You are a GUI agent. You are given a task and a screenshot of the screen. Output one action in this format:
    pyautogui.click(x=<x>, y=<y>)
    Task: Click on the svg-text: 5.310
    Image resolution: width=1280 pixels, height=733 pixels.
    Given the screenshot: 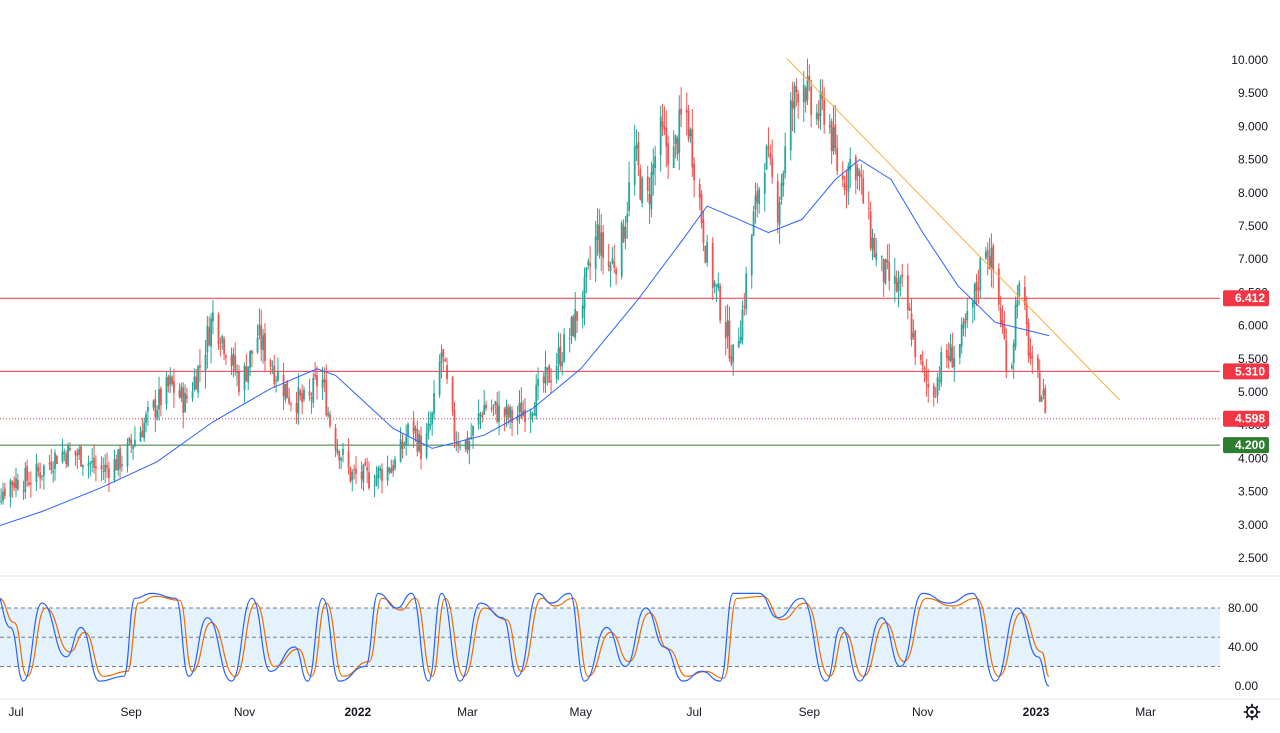 What is the action you would take?
    pyautogui.click(x=1250, y=371)
    